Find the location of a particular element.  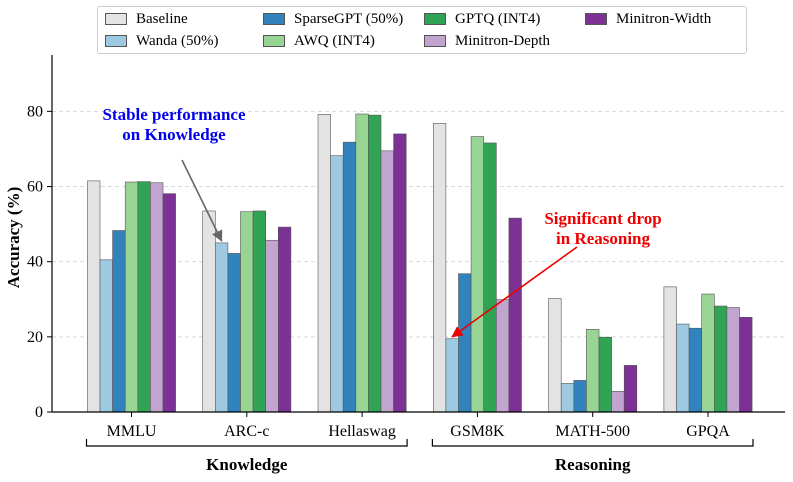

legend-item: SparseGPT (50%) is located at coordinates (333, 19).